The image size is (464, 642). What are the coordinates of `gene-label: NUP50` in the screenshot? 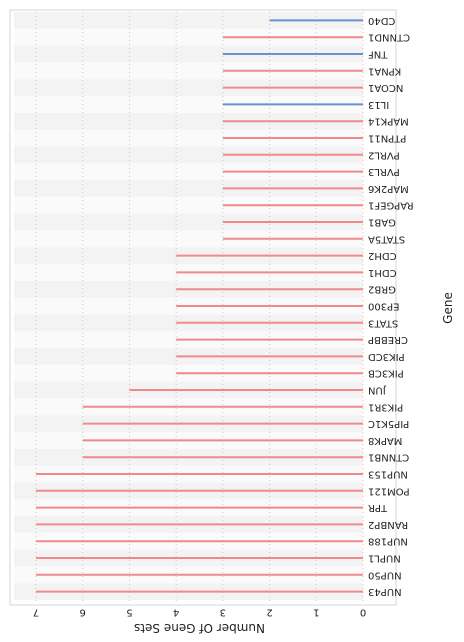 It's located at (385, 574).